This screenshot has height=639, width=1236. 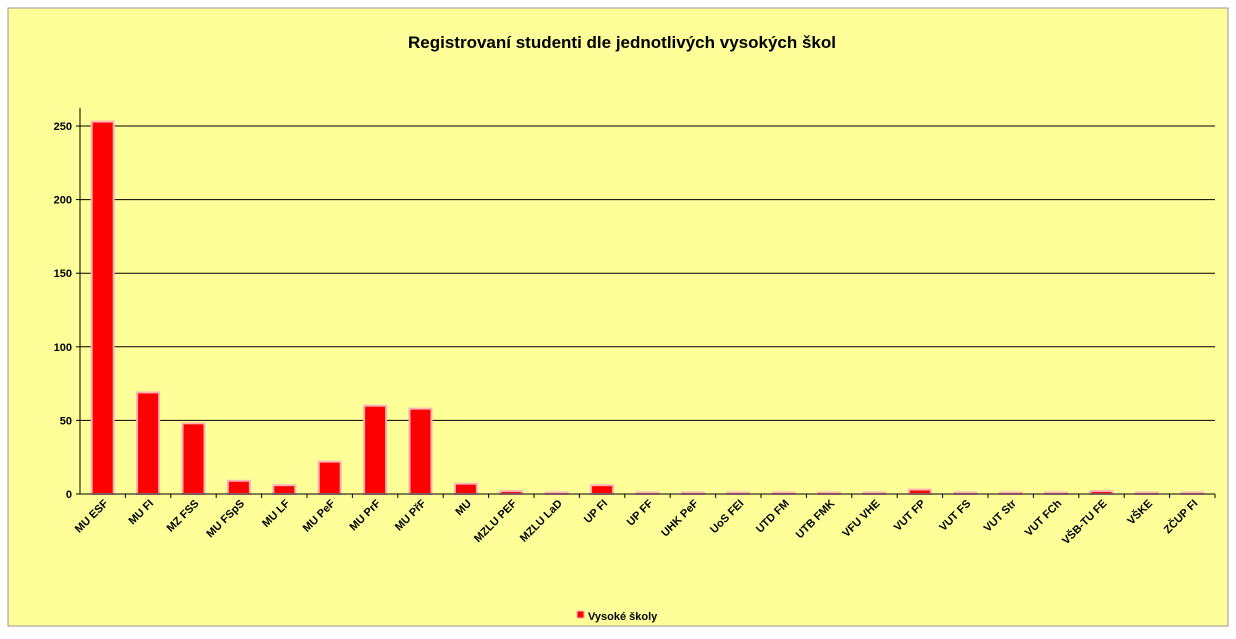 I want to click on y-tick-label: 200, so click(x=63, y=201).